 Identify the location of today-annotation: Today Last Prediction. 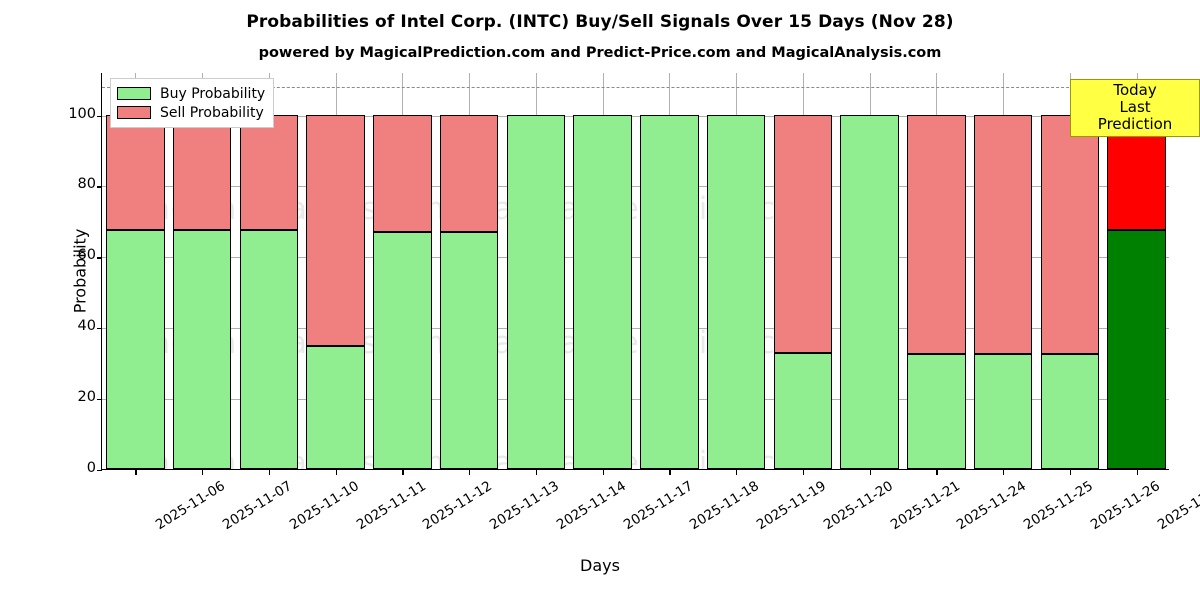
(1135, 108).